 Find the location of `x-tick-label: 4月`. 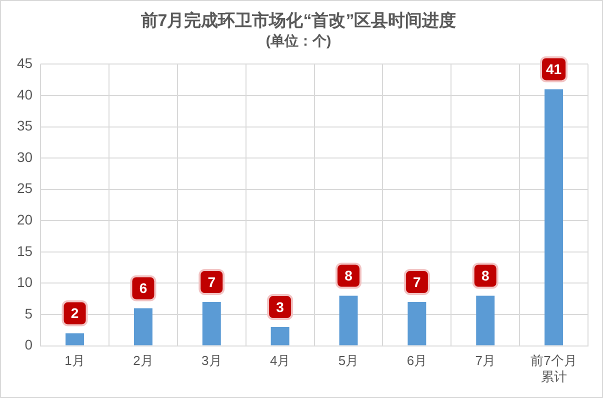

x-tick-label: 4月 is located at coordinates (280, 360).